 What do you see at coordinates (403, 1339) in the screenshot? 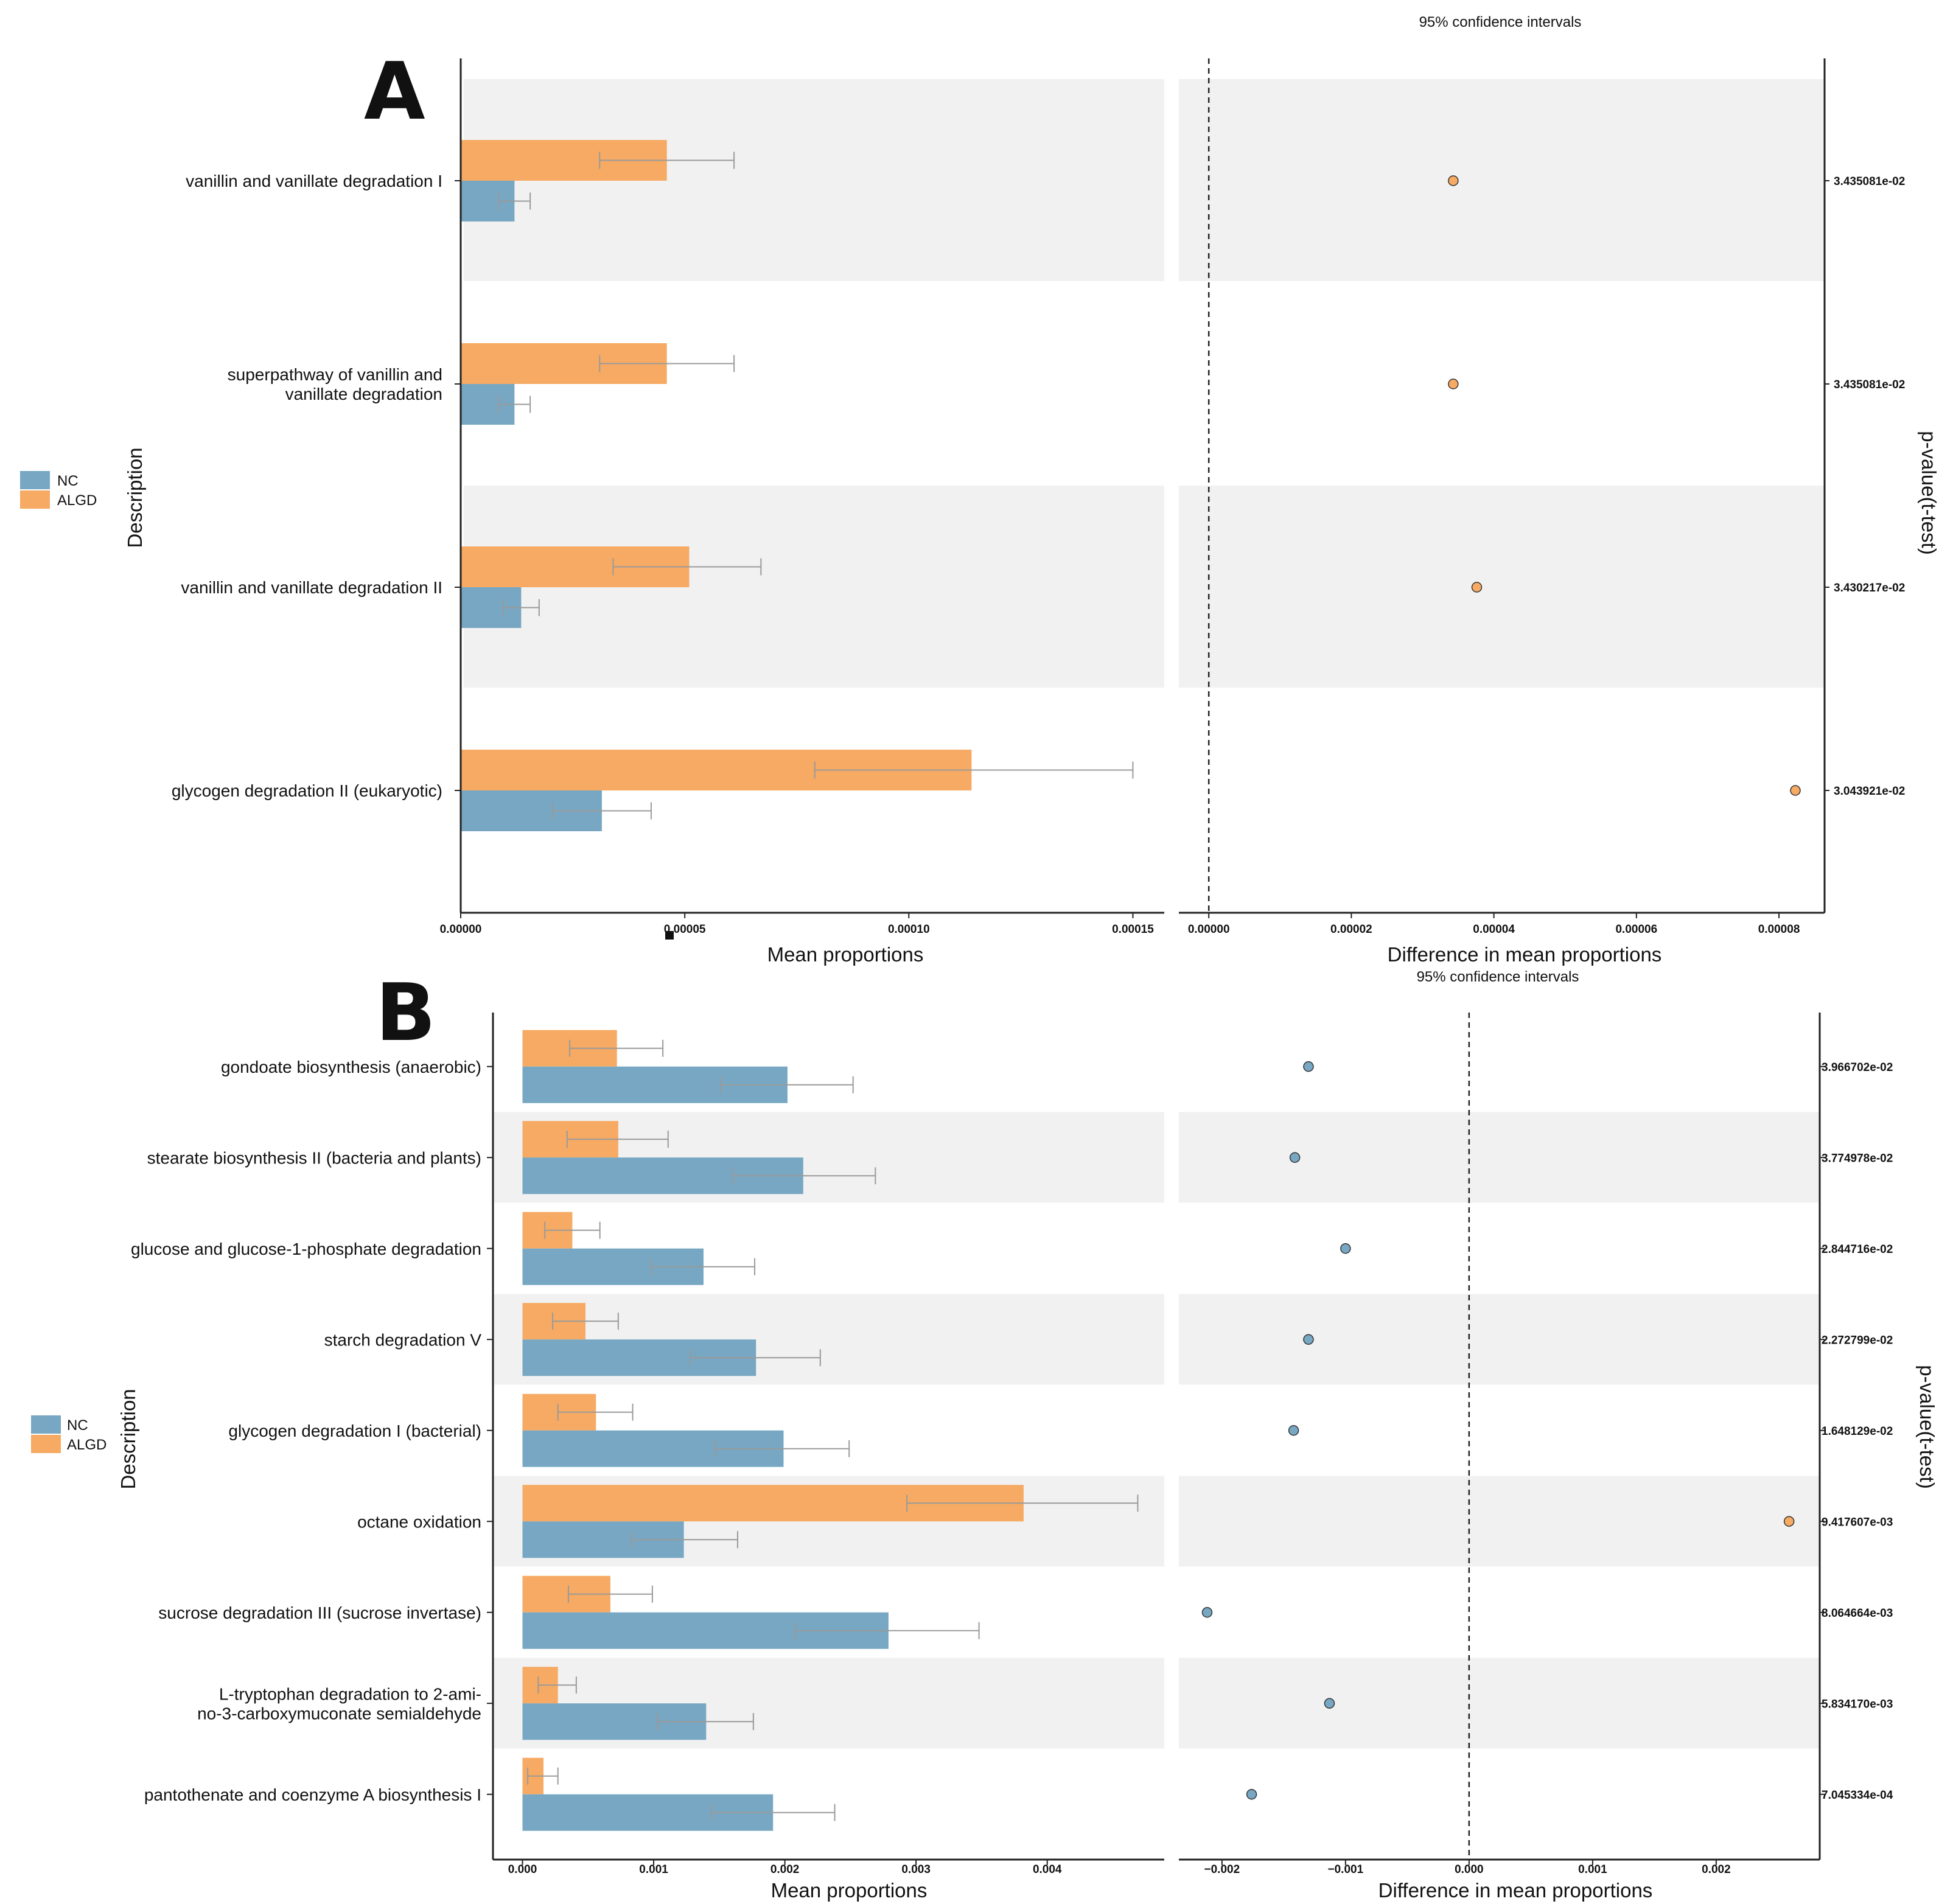
I see `category-label: starch degradation V` at bounding box center [403, 1339].